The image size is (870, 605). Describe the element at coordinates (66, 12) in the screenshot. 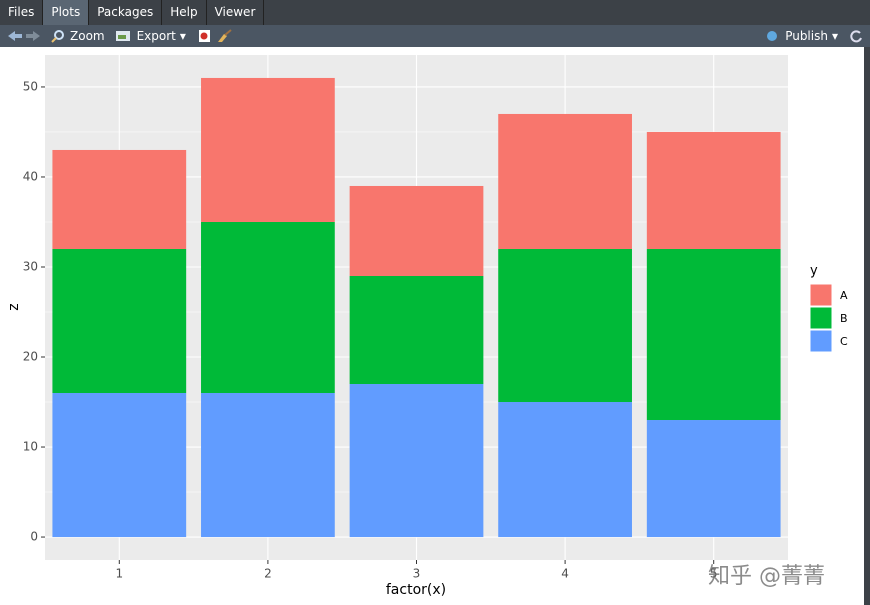

I see `tab: Plots` at that location.